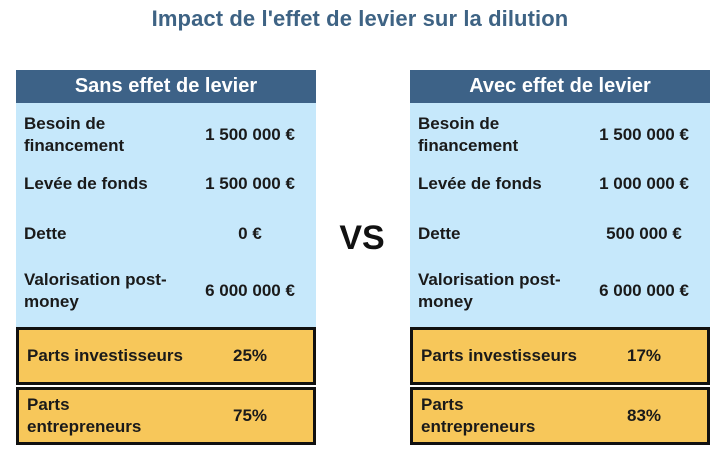  Describe the element at coordinates (166, 416) in the screenshot. I see `shares-founders-left: Parts entrepreneurs 75%` at that location.